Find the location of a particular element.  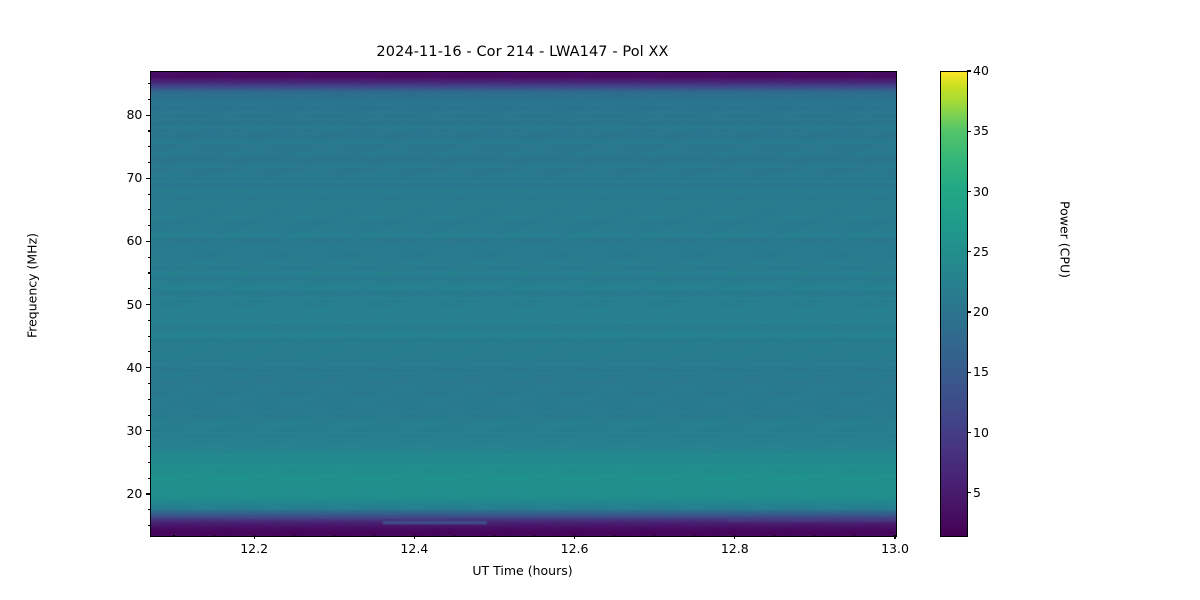

y-axis-label: Frequency (MHz) is located at coordinates (32, 285).